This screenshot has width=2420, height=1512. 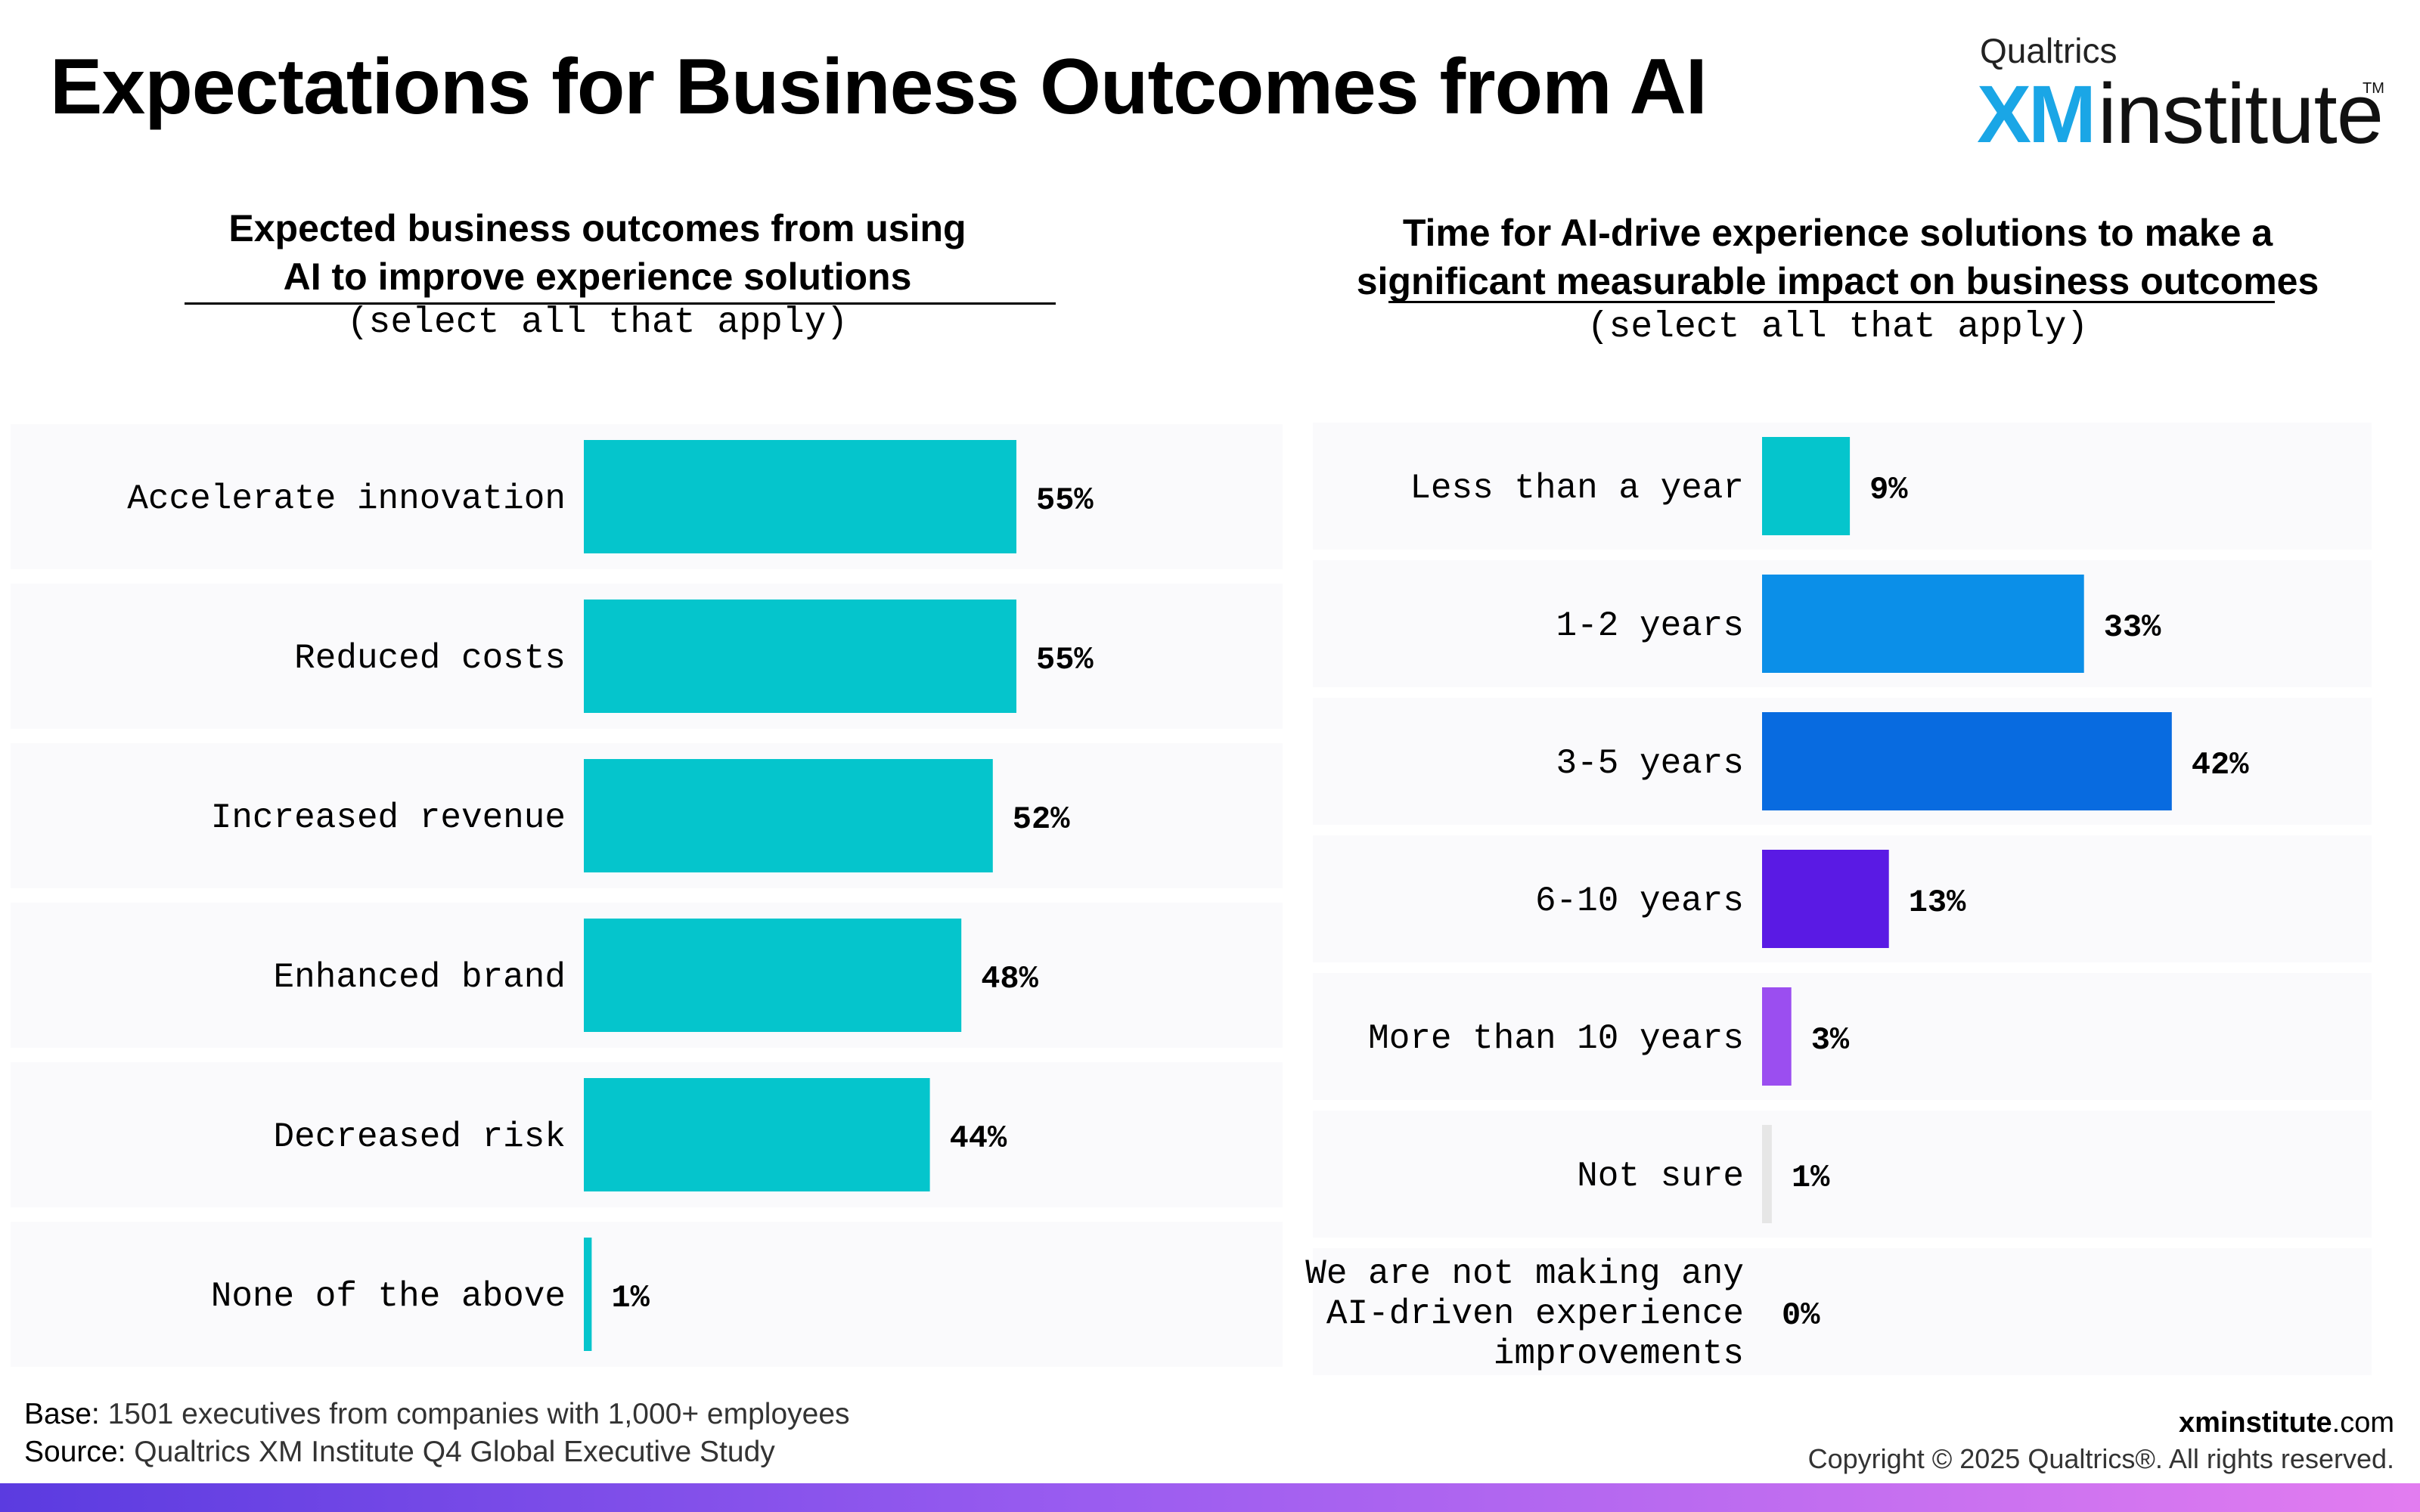 I want to click on category-label: Increased revenue, so click(x=388, y=818).